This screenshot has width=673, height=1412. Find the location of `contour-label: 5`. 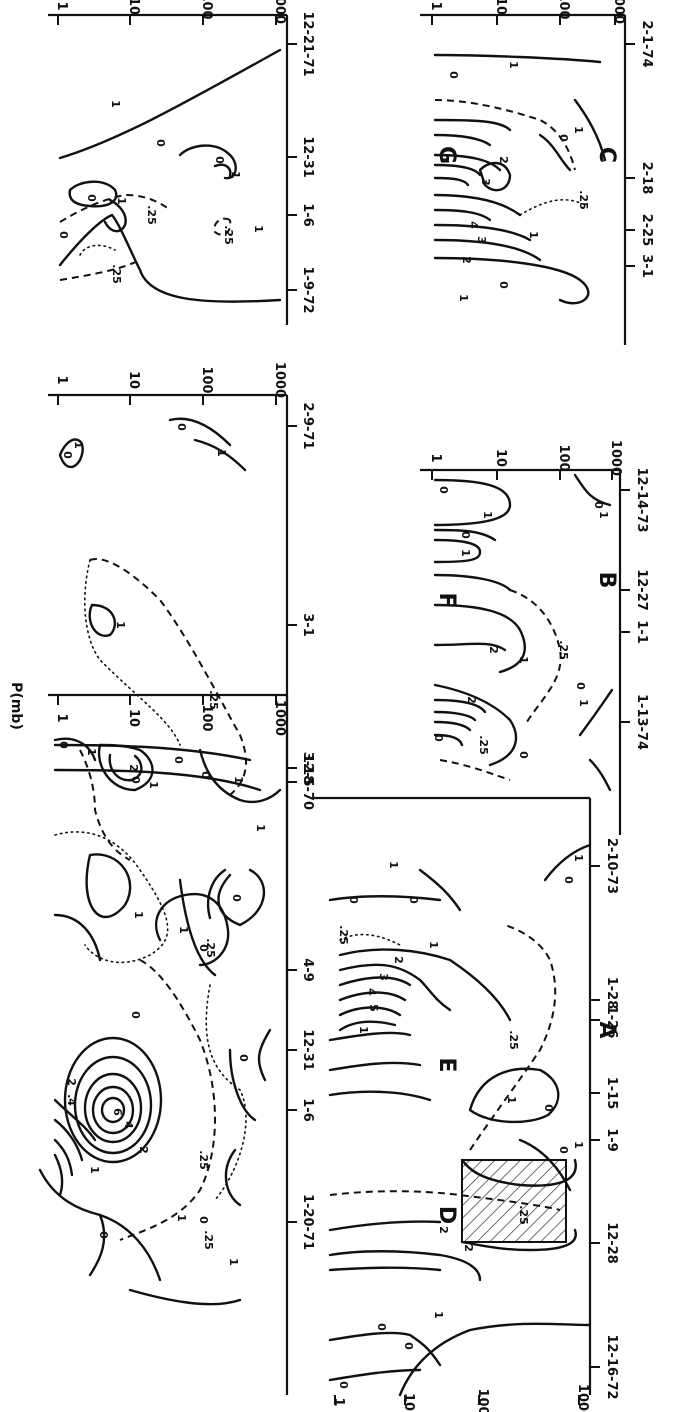

contour-label: 5 is located at coordinates (373, 1008).